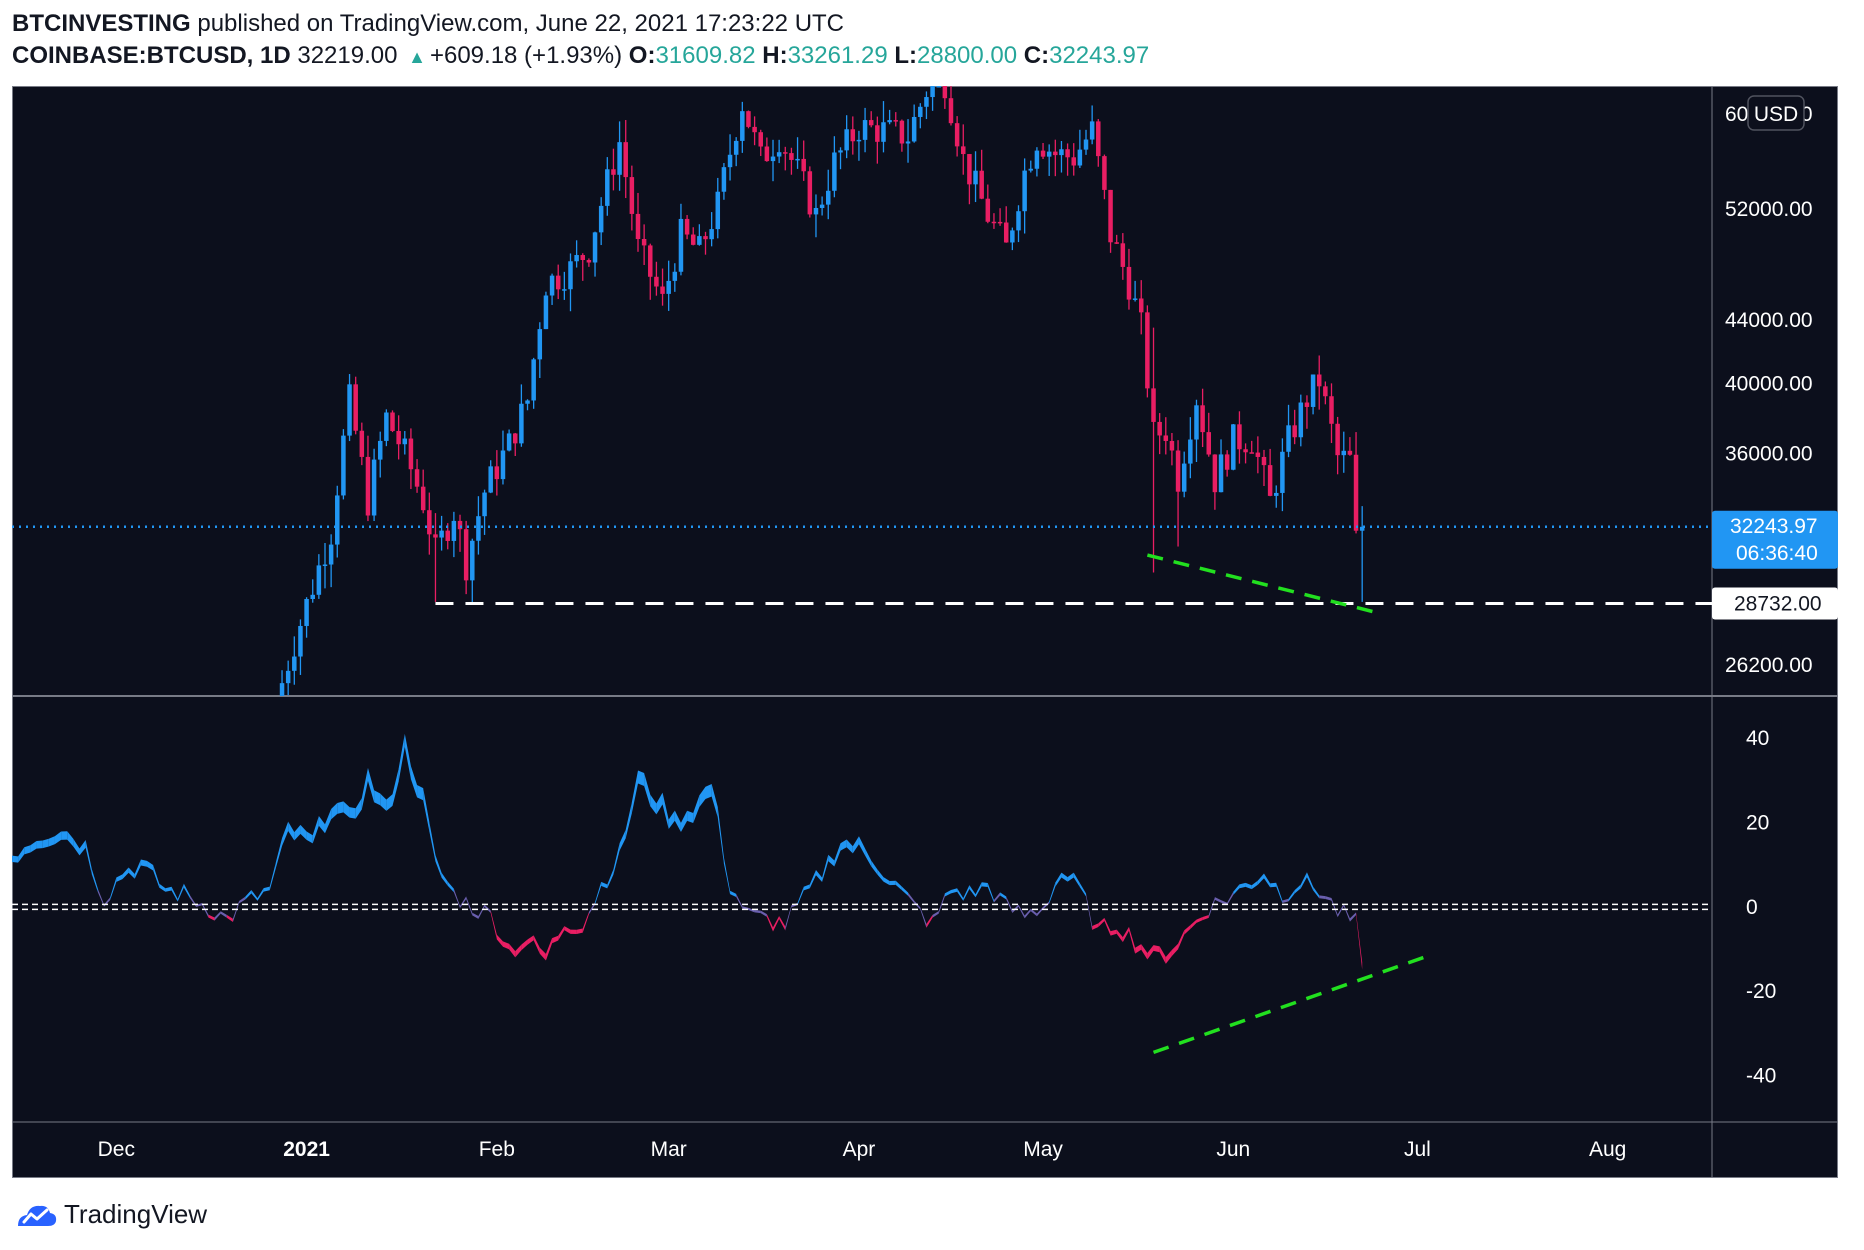  I want to click on osc-tick-label-4: -40, so click(1761, 1076).